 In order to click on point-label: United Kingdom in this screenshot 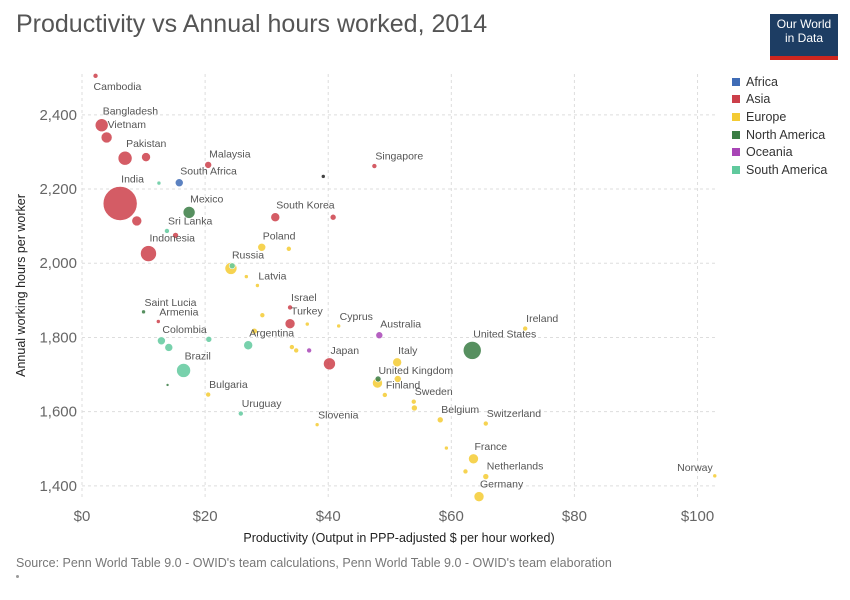, I will do `click(415, 371)`.